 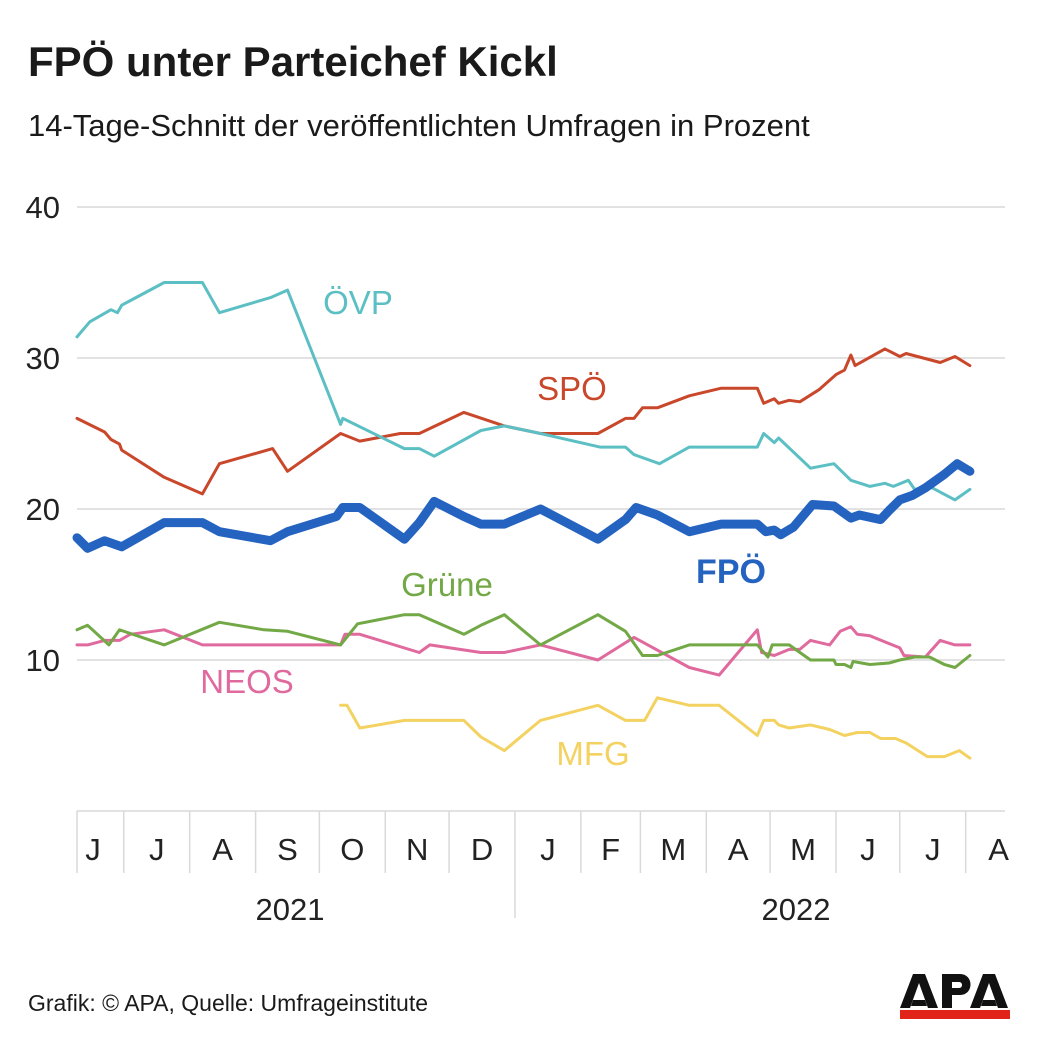 What do you see at coordinates (293, 61) in the screenshot?
I see `chart-title: FPÖ unter Parteichef Kickl` at bounding box center [293, 61].